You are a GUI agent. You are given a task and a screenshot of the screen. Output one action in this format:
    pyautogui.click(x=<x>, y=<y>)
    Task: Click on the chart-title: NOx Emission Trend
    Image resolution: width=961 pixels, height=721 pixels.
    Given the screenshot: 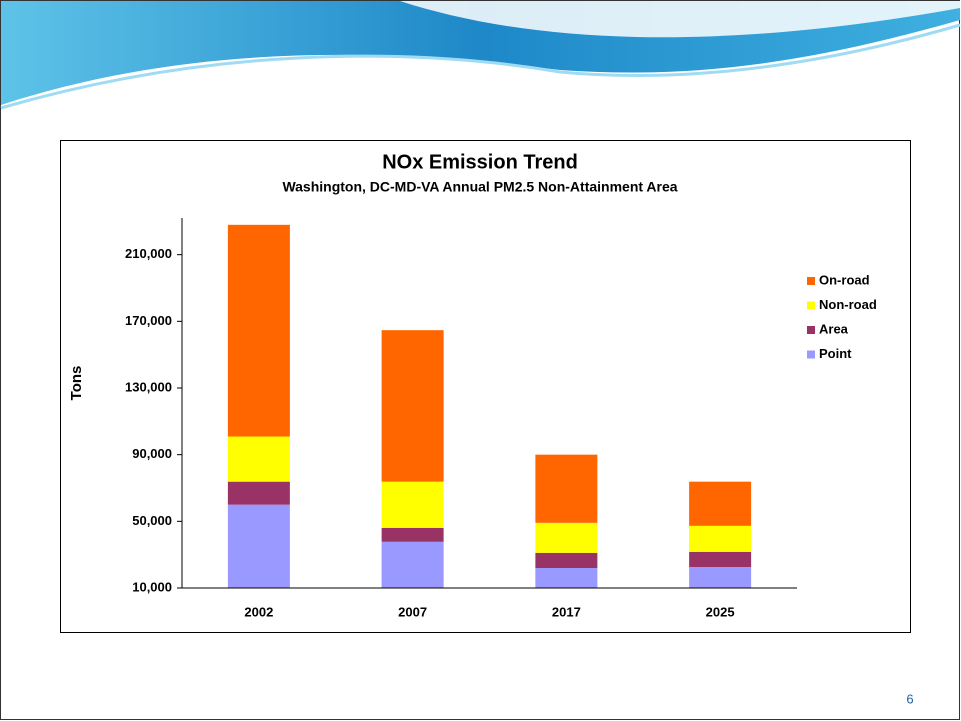 What is the action you would take?
    pyautogui.click(x=480, y=162)
    